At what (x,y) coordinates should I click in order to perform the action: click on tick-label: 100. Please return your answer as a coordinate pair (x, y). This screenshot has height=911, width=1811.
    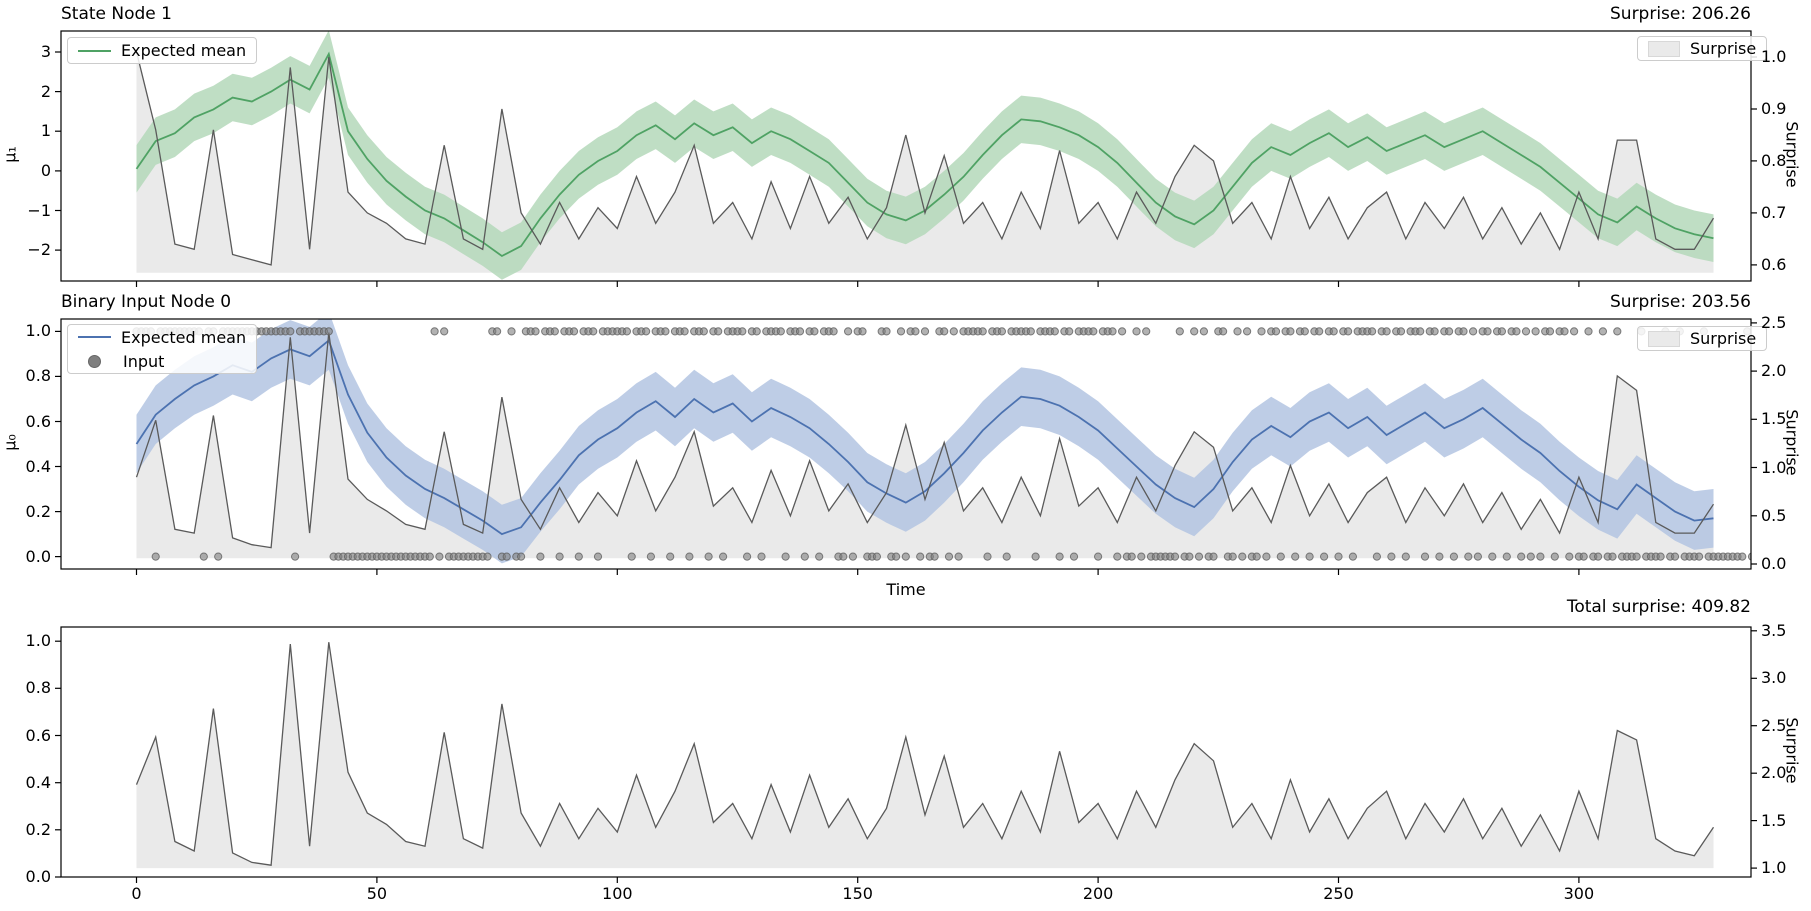
    Looking at the image, I should click on (617, 893).